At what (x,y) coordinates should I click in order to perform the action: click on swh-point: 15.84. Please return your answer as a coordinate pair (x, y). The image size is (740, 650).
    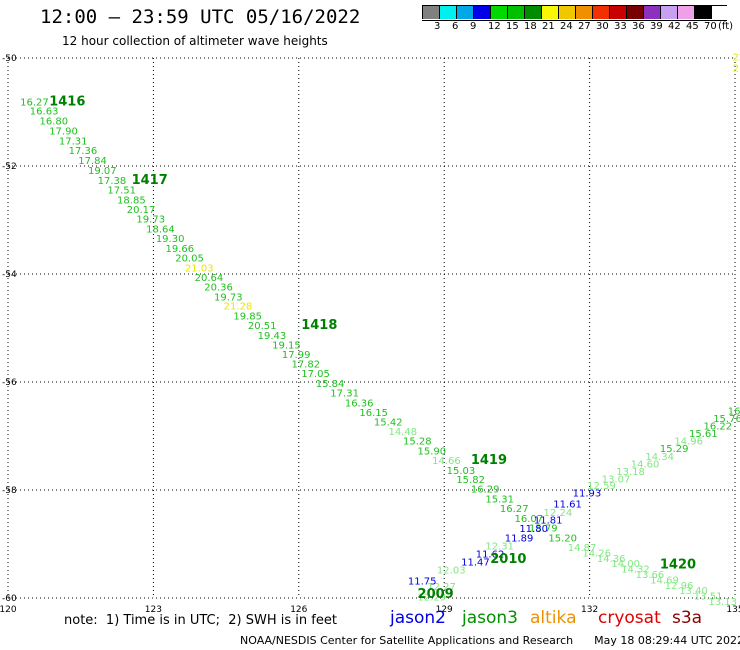
    Looking at the image, I should click on (330, 384).